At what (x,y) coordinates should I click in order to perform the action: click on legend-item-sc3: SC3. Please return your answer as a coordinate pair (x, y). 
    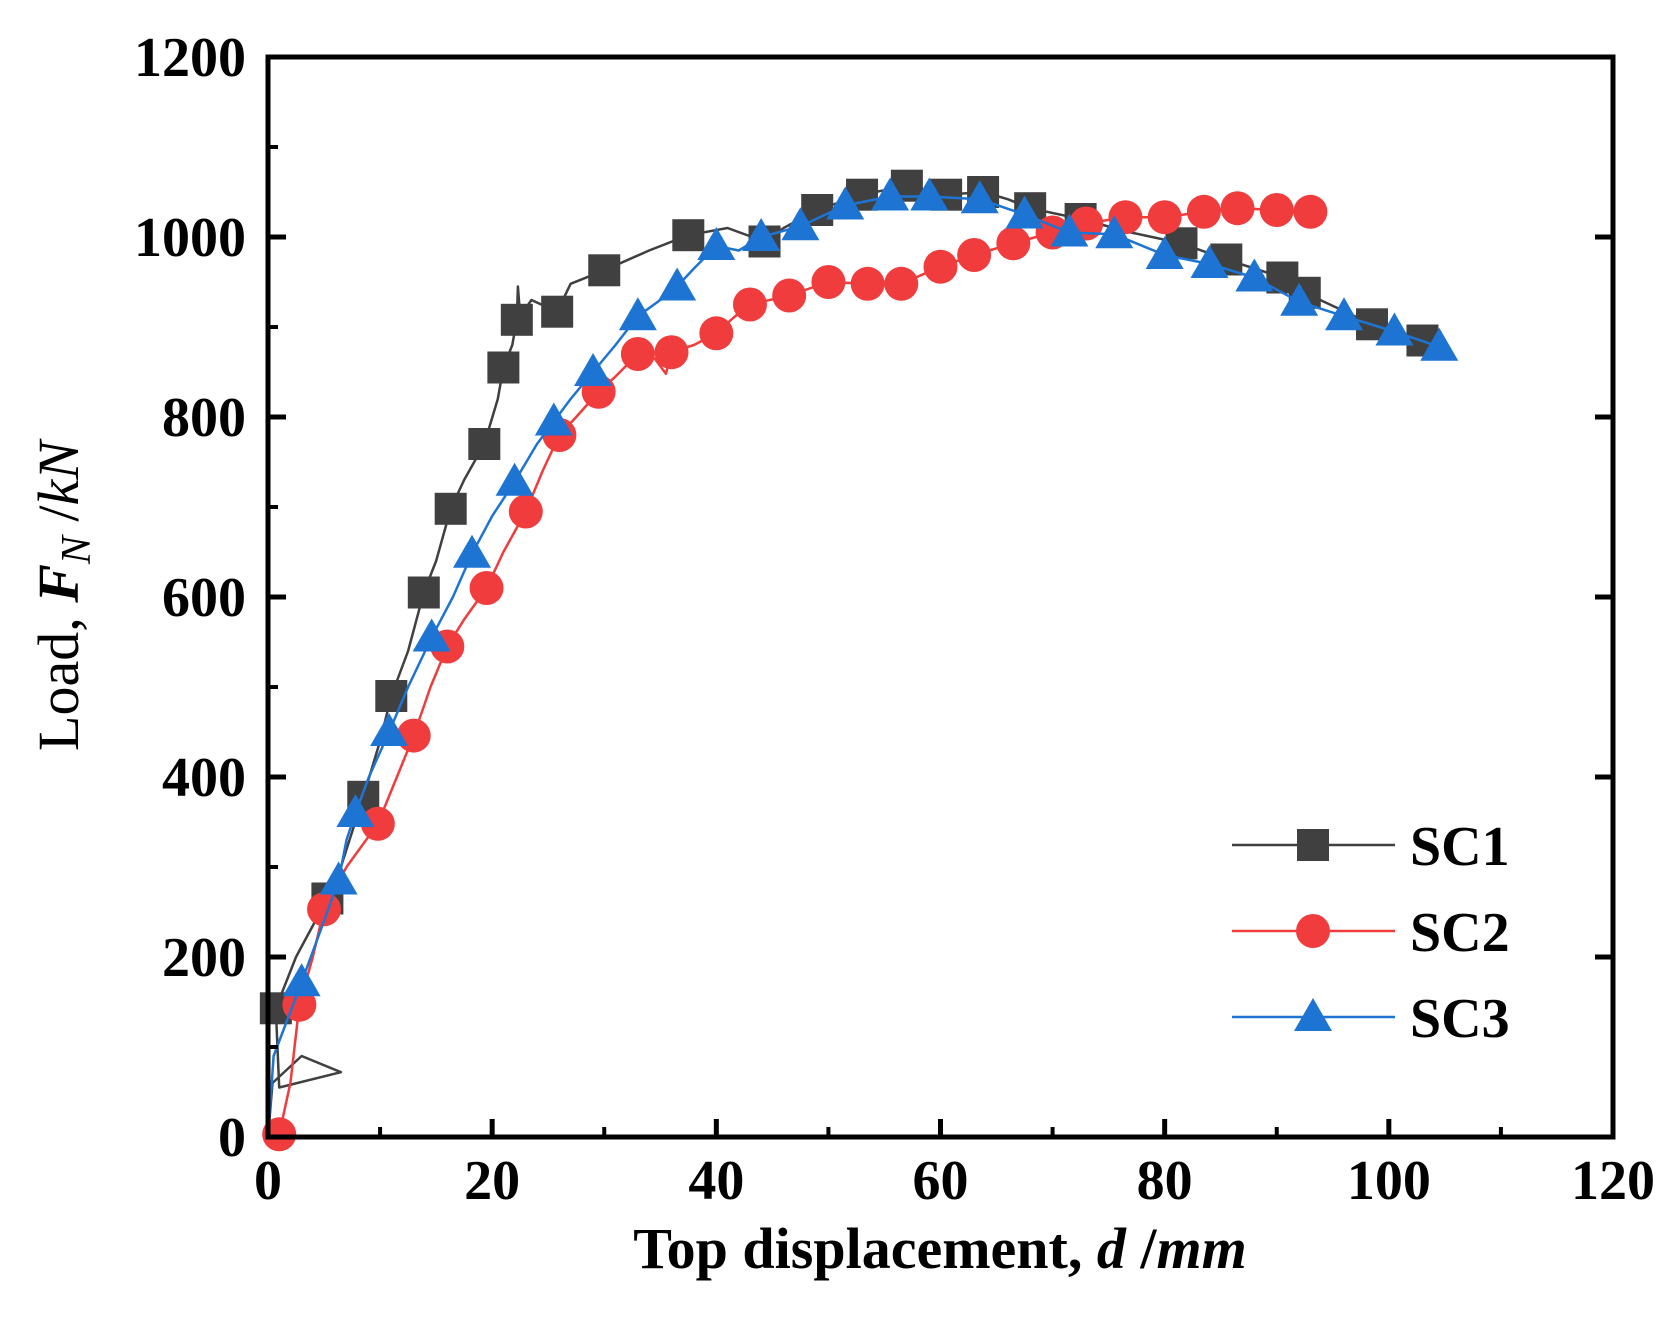
    Looking at the image, I should click on (1371, 1019).